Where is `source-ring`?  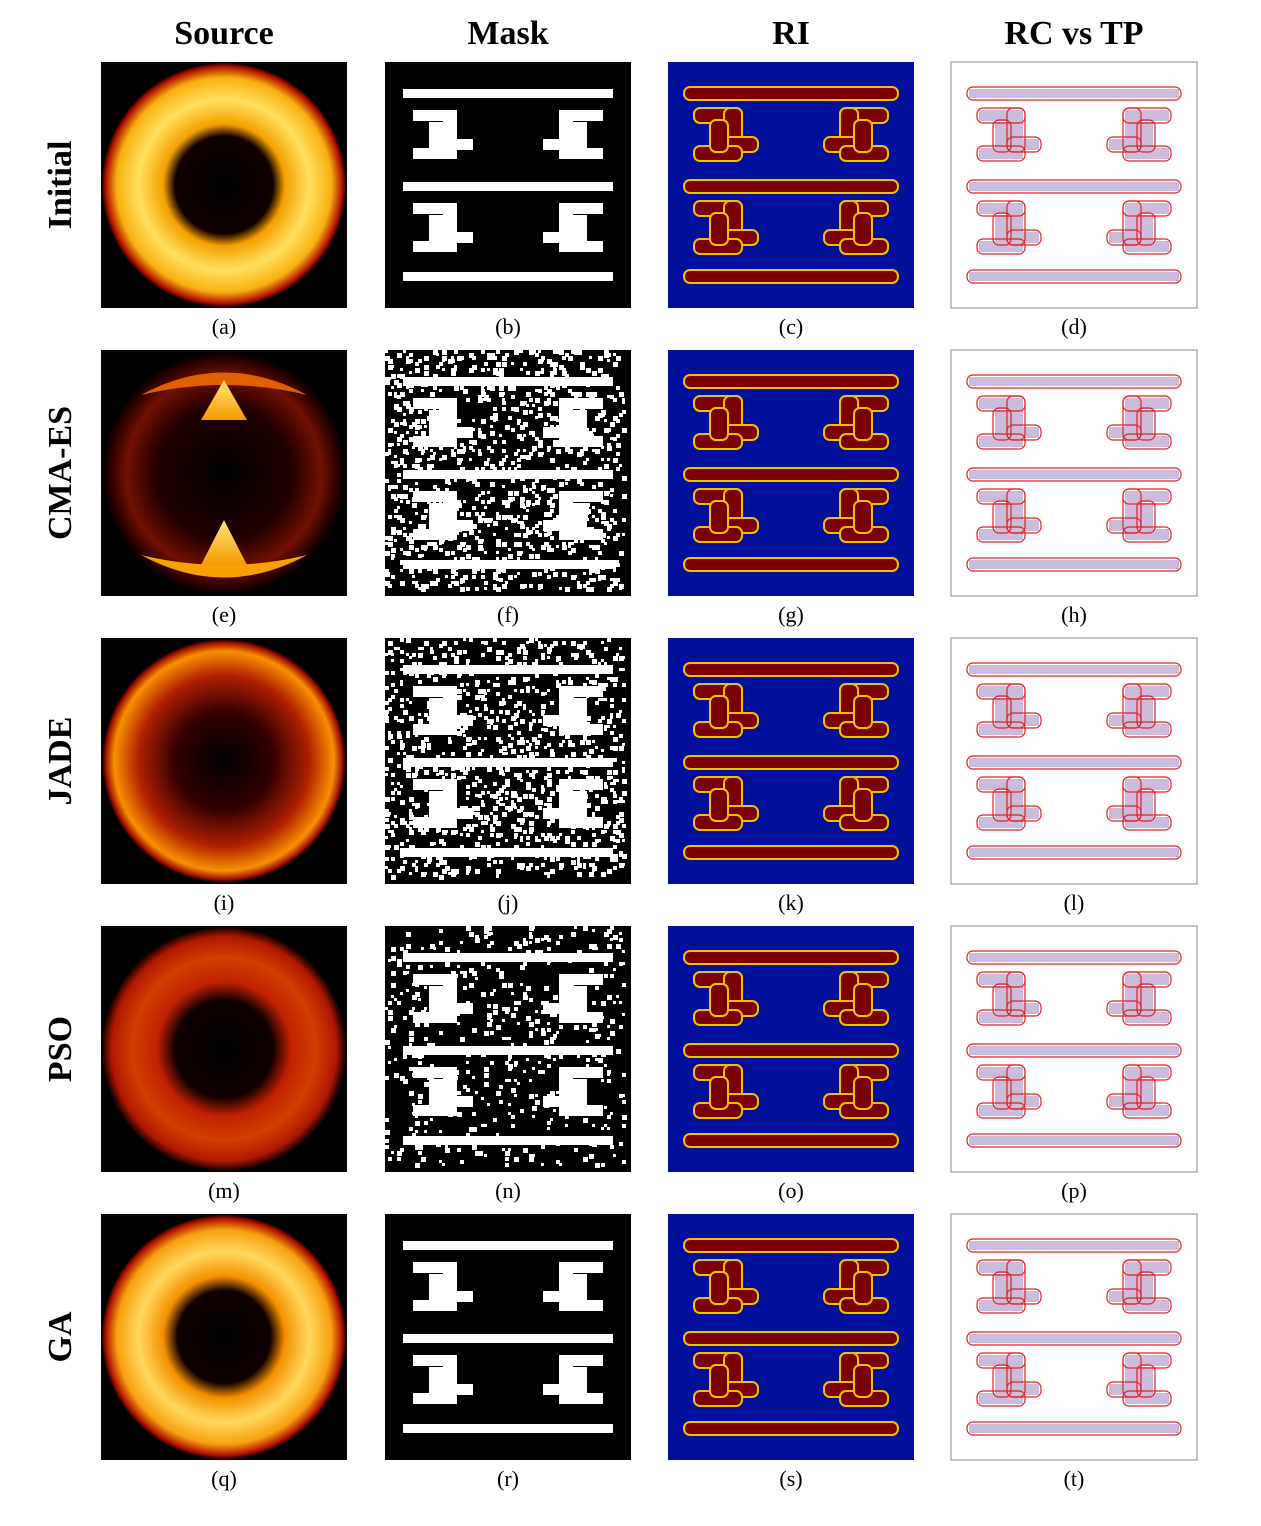 source-ring is located at coordinates (224, 761).